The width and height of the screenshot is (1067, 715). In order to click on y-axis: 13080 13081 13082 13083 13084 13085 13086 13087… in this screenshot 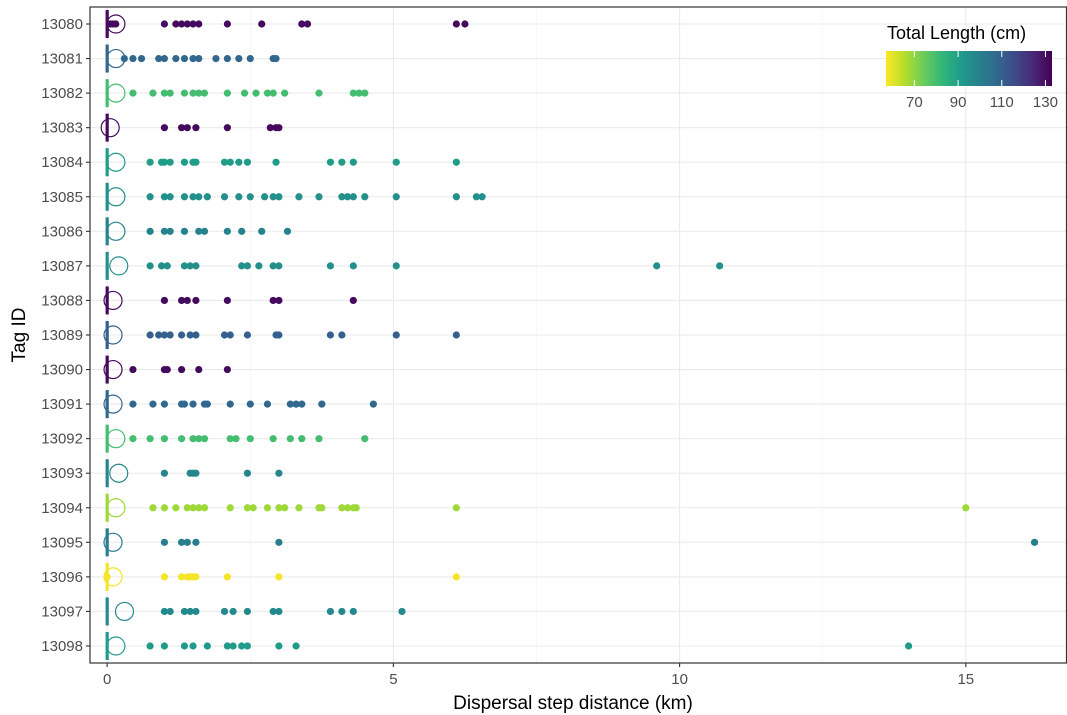, I will do `click(65, 335)`.